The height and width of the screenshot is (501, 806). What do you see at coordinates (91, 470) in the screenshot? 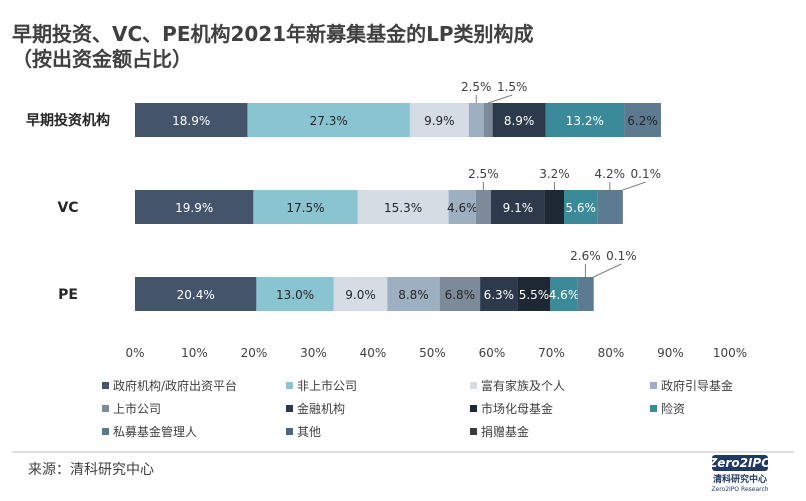
I see `source-note: 来源：清科研究中心` at bounding box center [91, 470].